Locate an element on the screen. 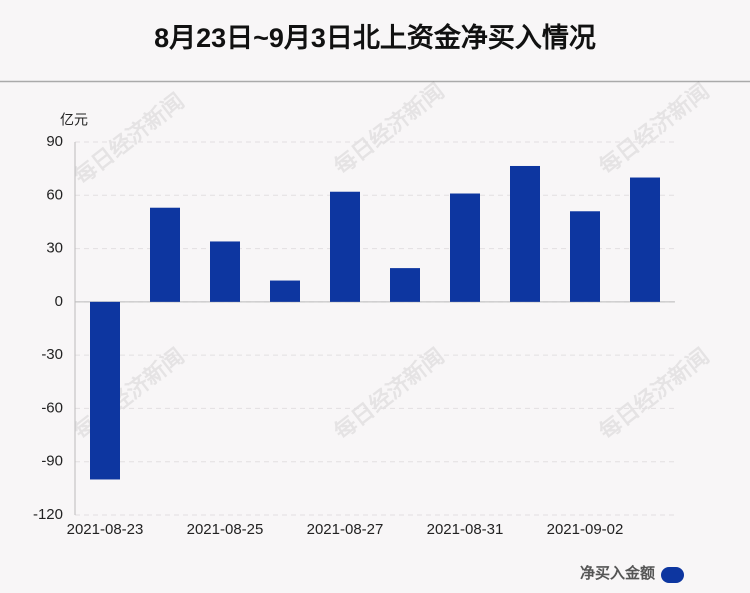 This screenshot has height=593, width=750. y-tick-label: 30 is located at coordinates (54, 248).